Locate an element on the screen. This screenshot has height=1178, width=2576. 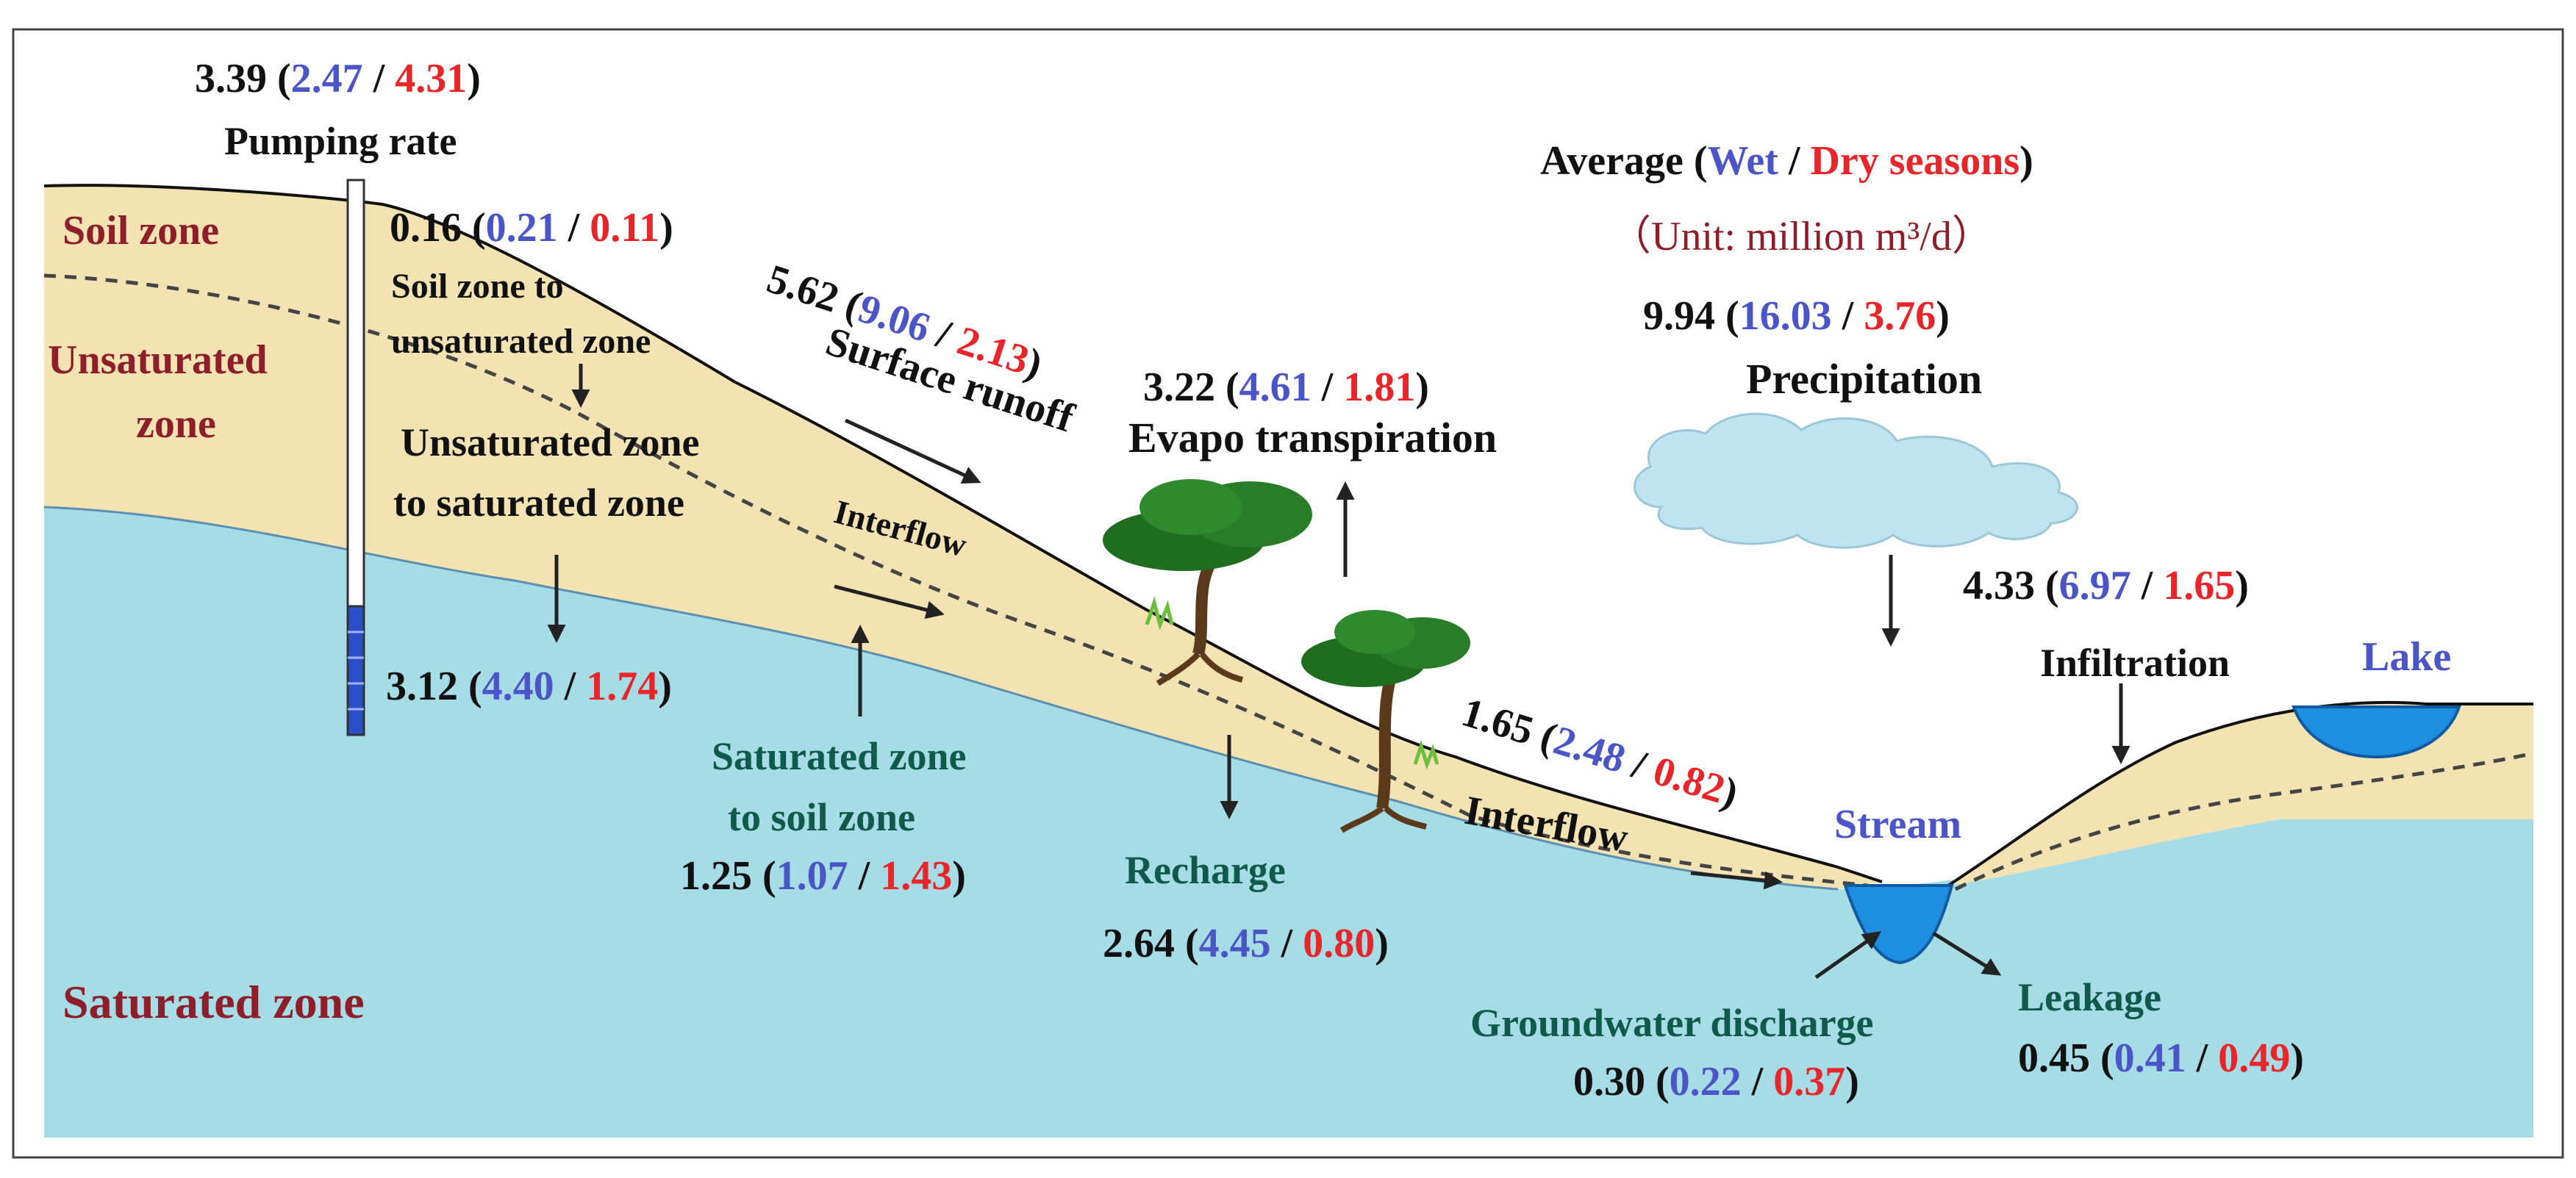
saturated-zone-label: Saturated zone is located at coordinates (213, 1002).